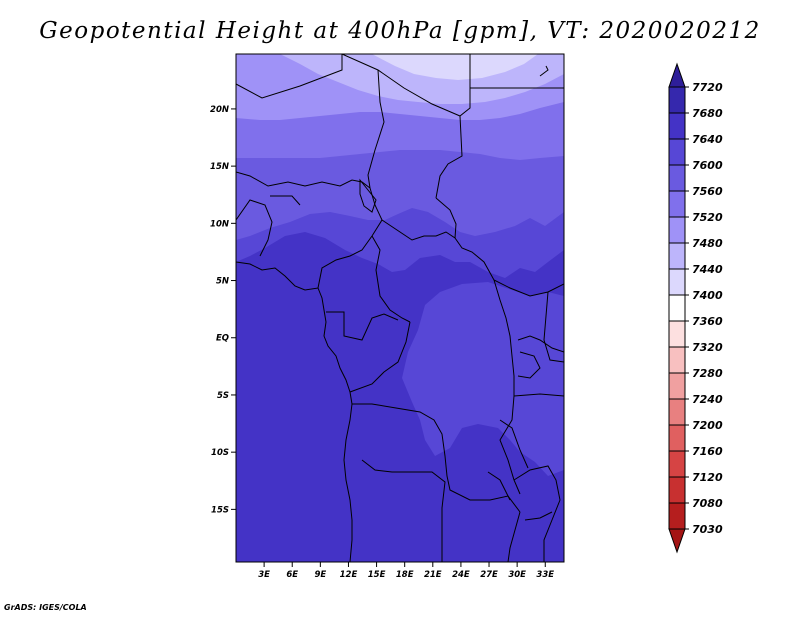 The image size is (800, 618). Describe the element at coordinates (545, 575) in the screenshot. I see `lon-tick-label: 33E` at that location.